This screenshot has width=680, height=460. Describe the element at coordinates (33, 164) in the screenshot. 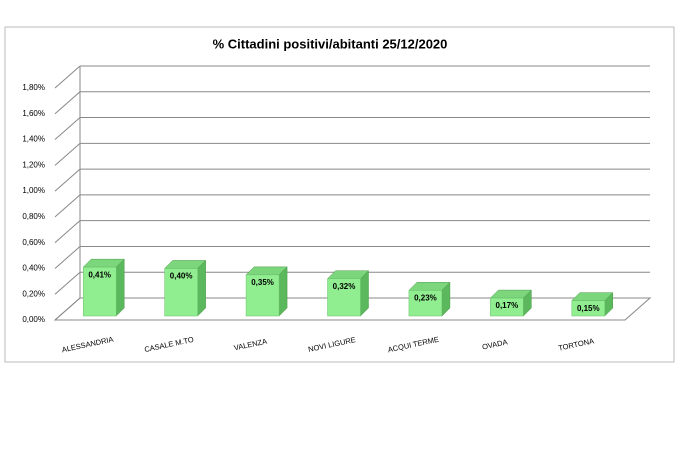

I see `y-tick-label: 1,20%` at that location.